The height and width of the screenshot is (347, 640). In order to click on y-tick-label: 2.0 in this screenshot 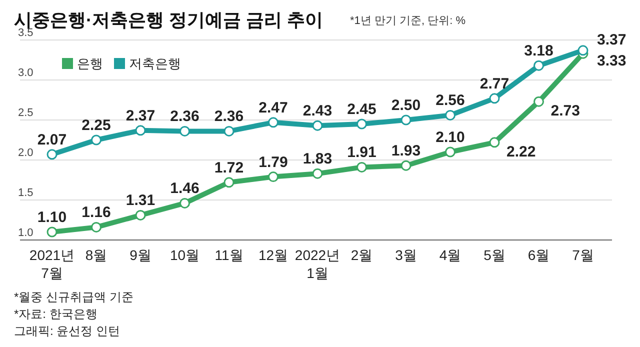, I will do `click(26, 153)`.